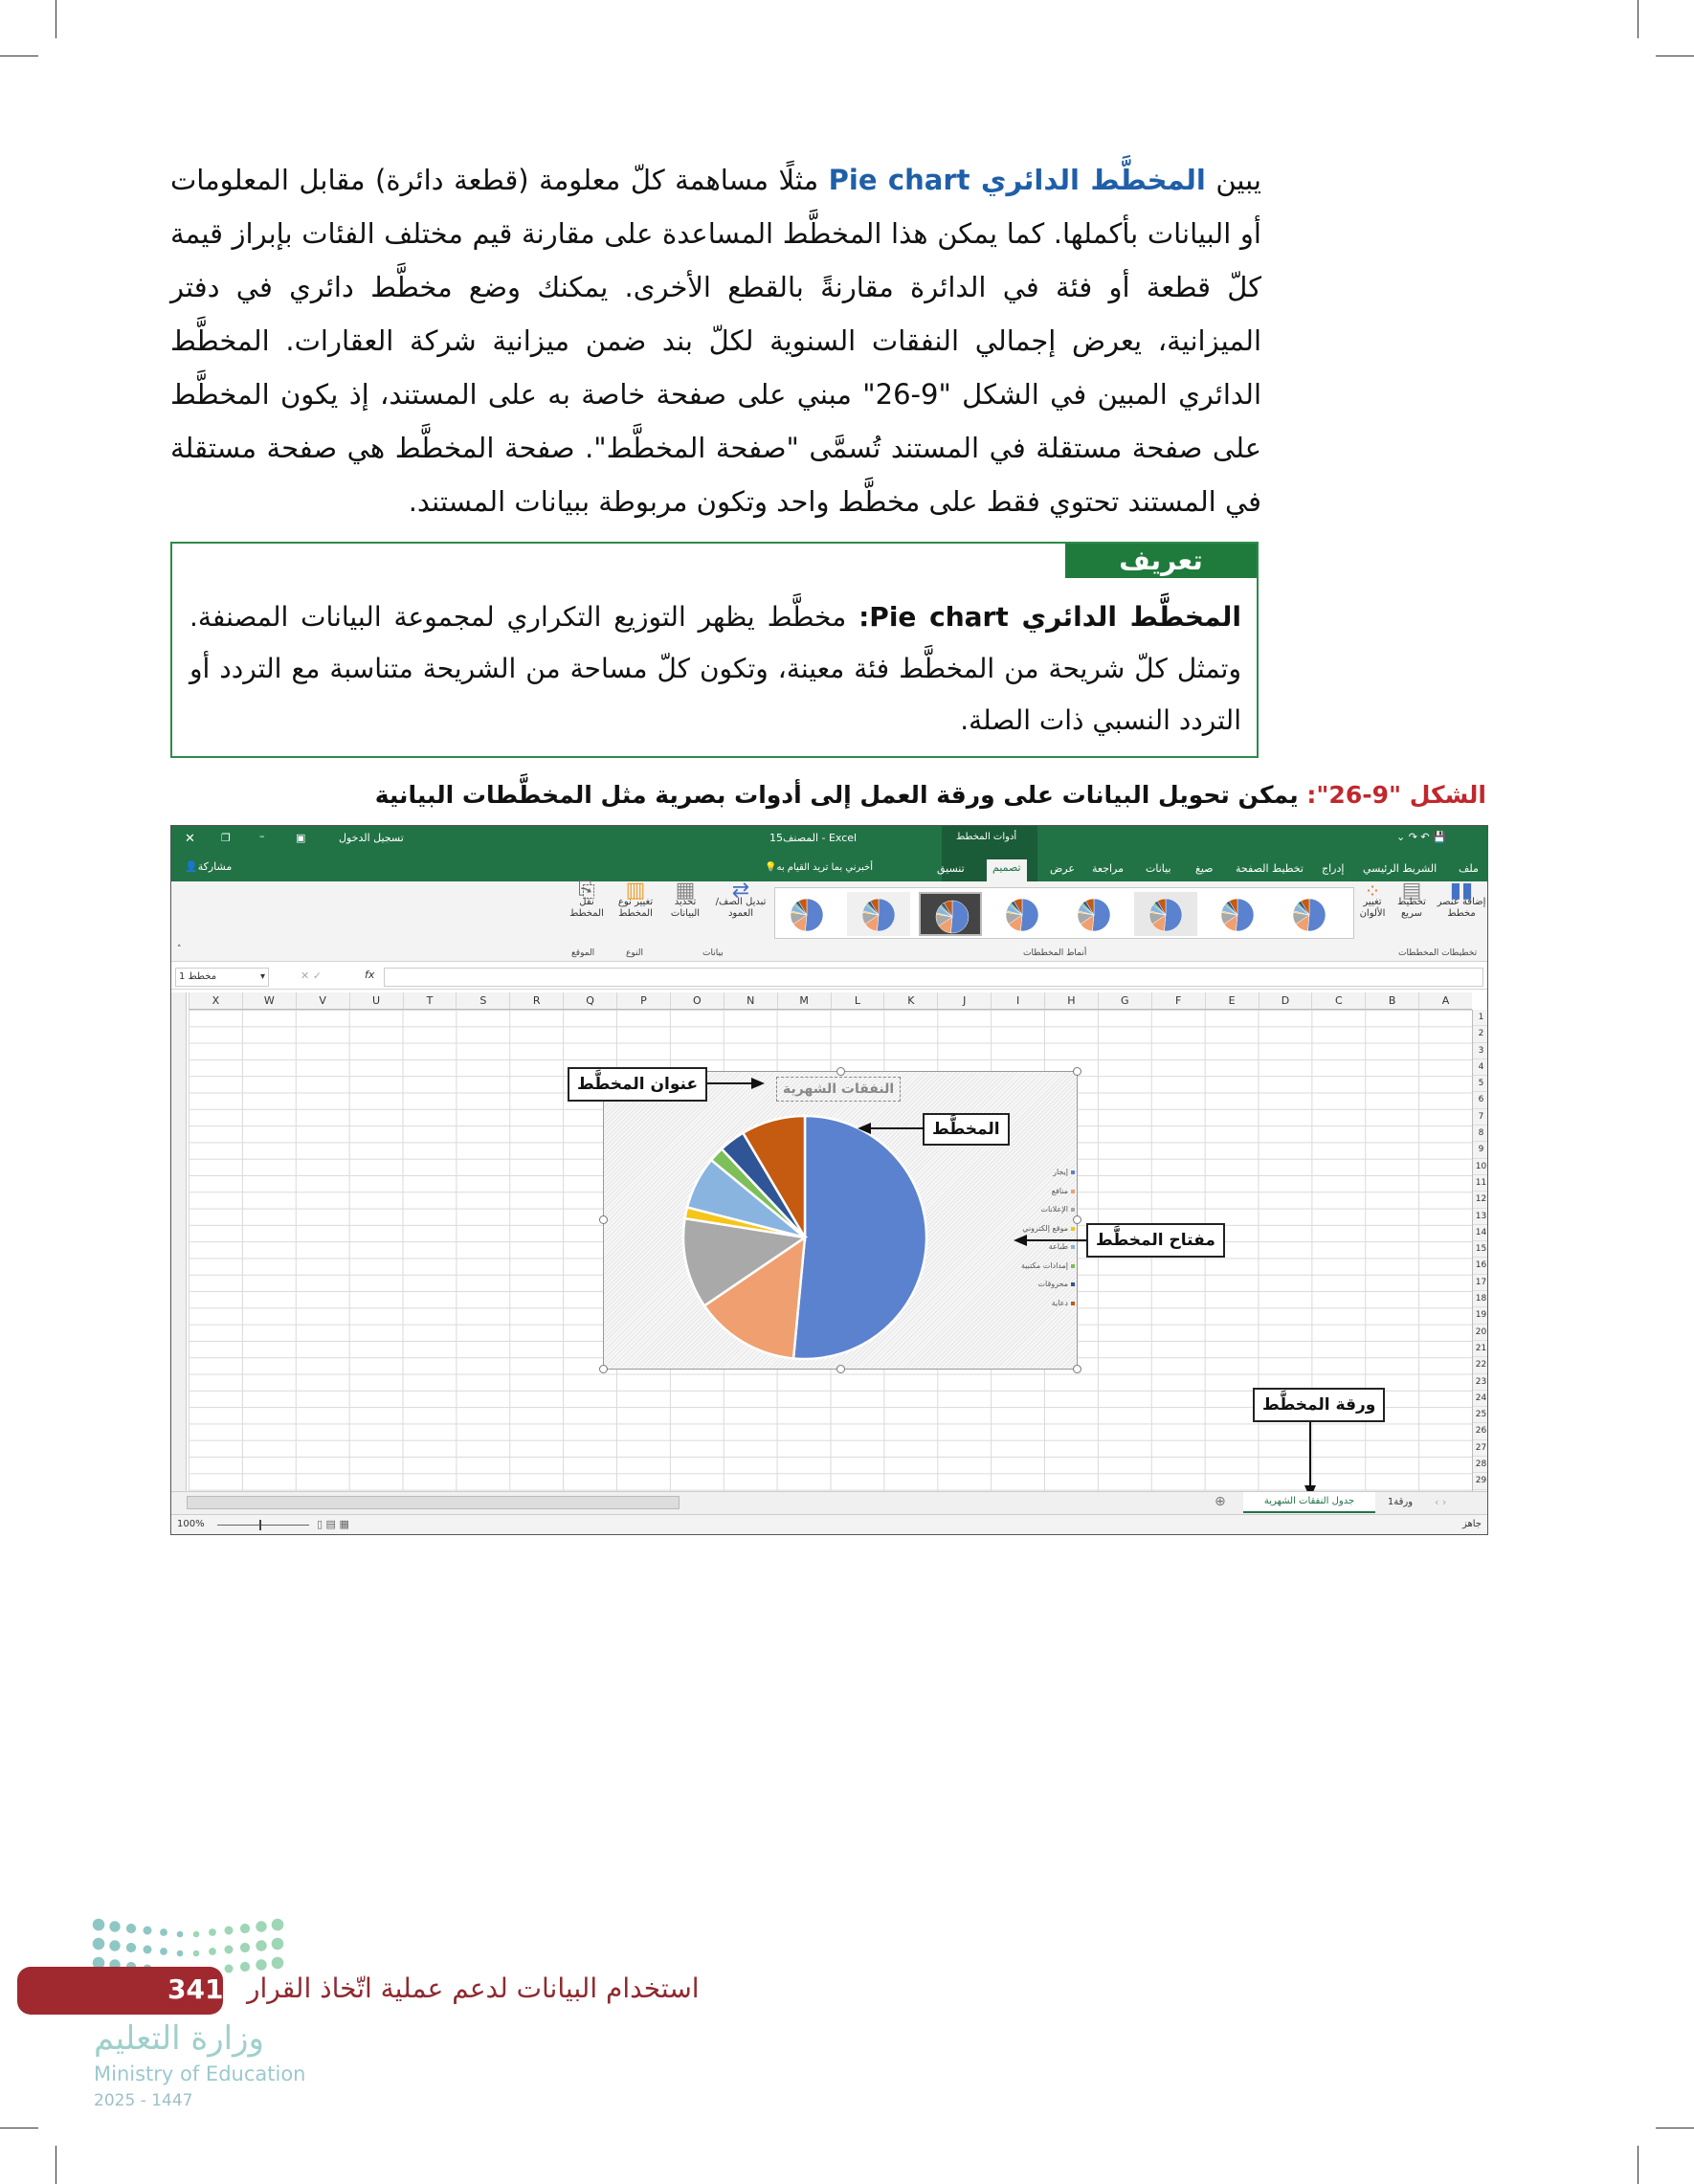 This screenshot has height=2184, width=1694. Describe the element at coordinates (1480, 1085) in the screenshot. I see `row-header: 5` at that location.